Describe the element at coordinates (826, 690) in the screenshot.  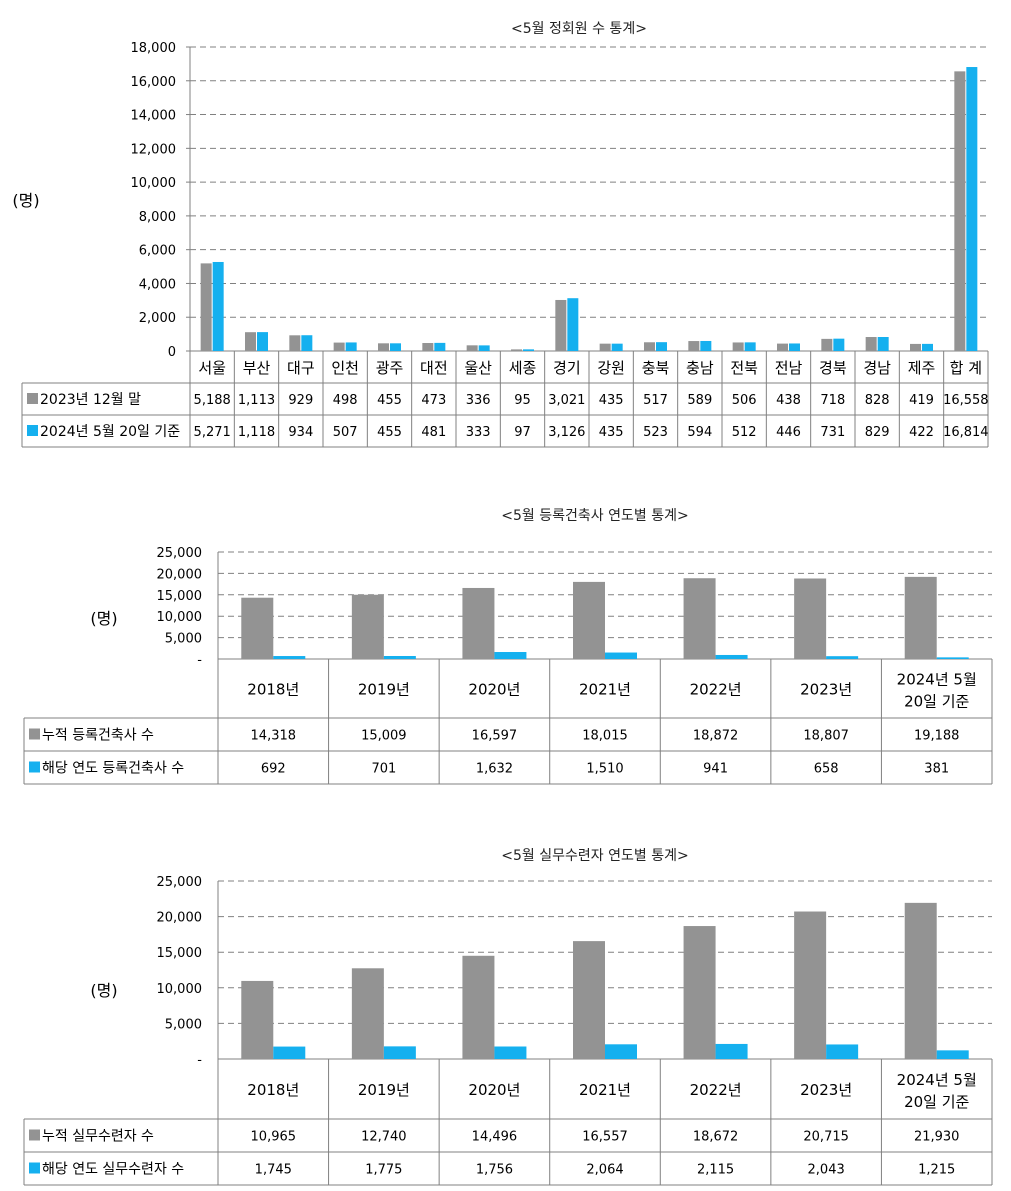
I see `category-label: 2023년` at that location.